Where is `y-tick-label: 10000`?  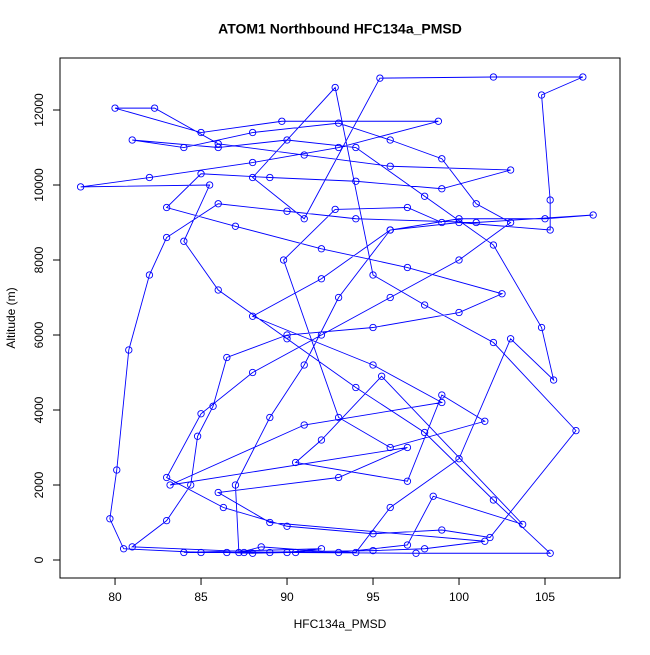
y-tick-label: 10000 is located at coordinates (39, 185).